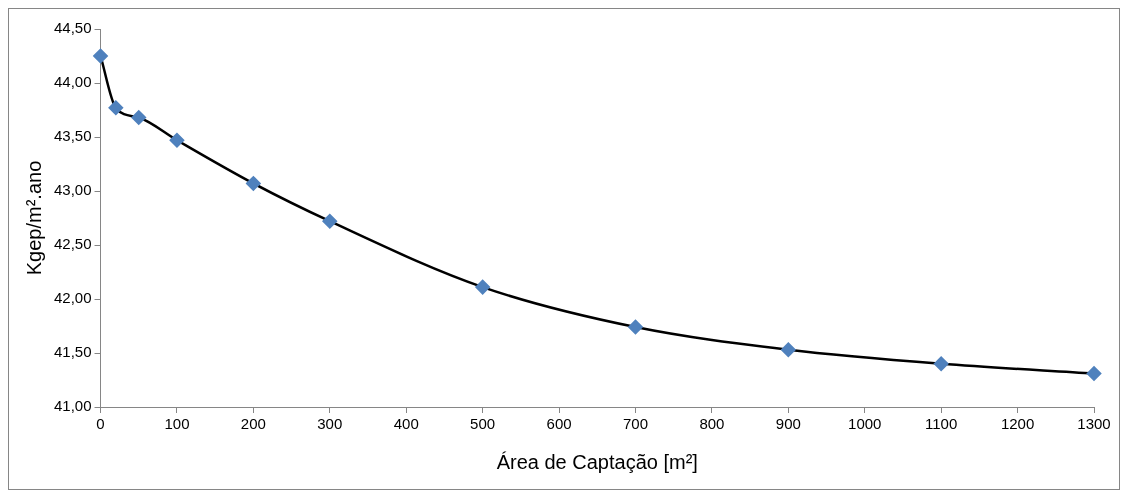  What do you see at coordinates (72, 82) in the screenshot?
I see `y-tick-label: 44,00` at bounding box center [72, 82].